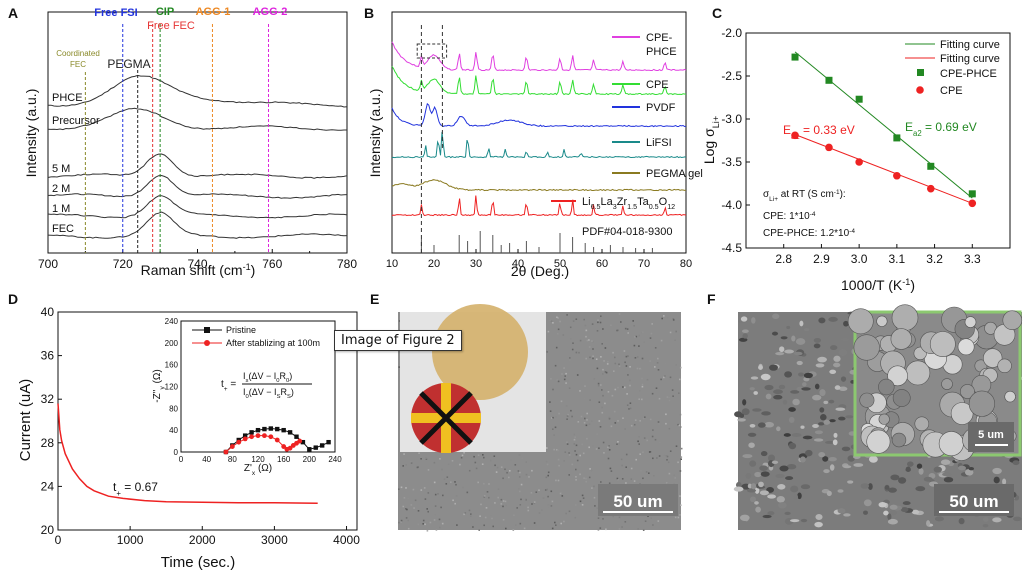 The height and width of the screenshot is (575, 1034). What do you see at coordinates (539, 81) in the screenshot?
I see `xrd-pattern` at bounding box center [539, 81].